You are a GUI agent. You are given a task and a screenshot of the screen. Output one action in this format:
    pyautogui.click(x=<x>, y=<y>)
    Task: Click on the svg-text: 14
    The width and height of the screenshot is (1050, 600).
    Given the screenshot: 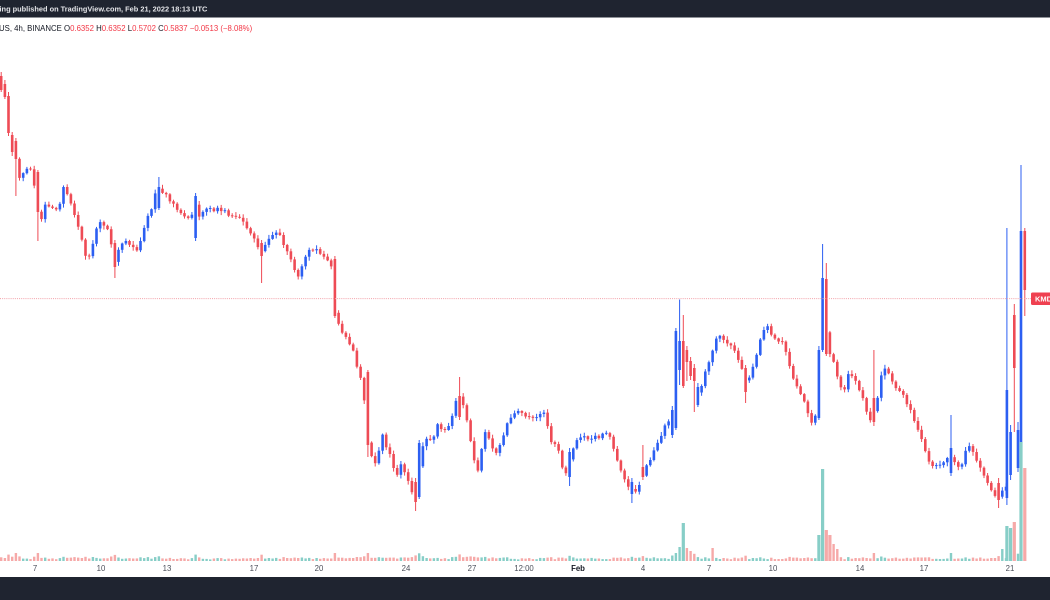 What is the action you would take?
    pyautogui.click(x=860, y=568)
    